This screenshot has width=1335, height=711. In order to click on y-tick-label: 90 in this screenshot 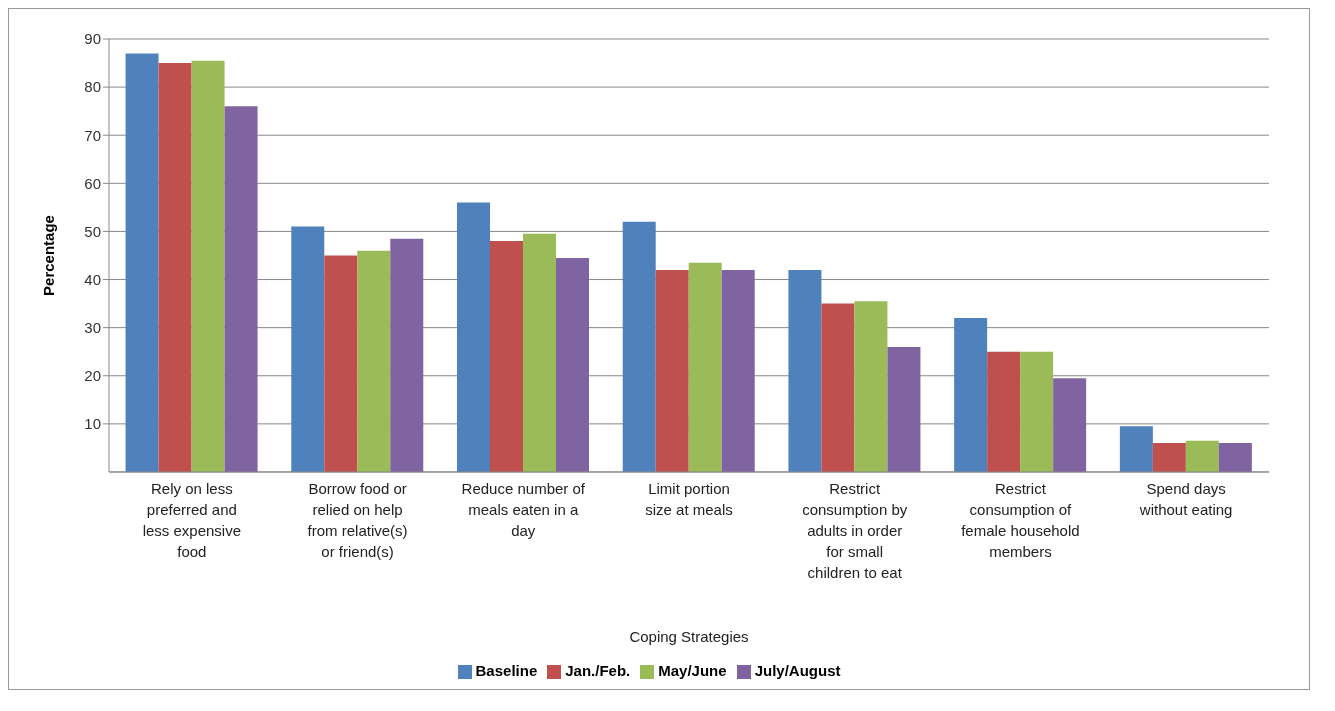, I will do `click(92, 39)`.